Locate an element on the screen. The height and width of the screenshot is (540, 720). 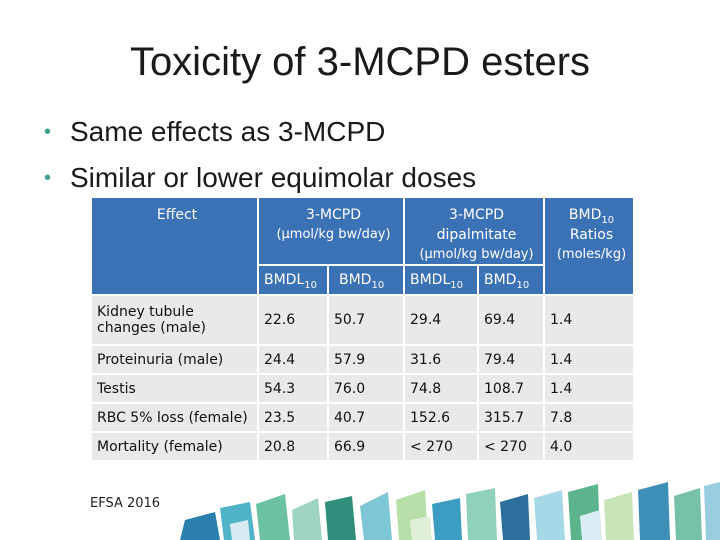
header-ratio-label: BMD is located at coordinates (585, 215).